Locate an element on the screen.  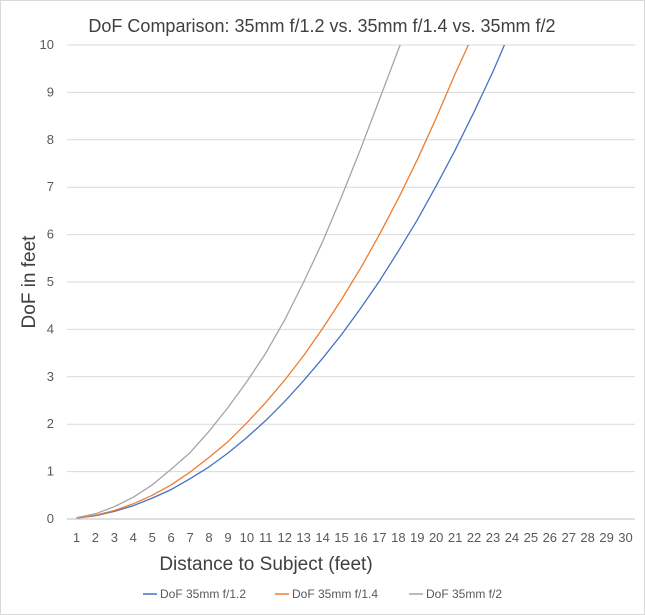
x-tick-label: 14 is located at coordinates (322, 537).